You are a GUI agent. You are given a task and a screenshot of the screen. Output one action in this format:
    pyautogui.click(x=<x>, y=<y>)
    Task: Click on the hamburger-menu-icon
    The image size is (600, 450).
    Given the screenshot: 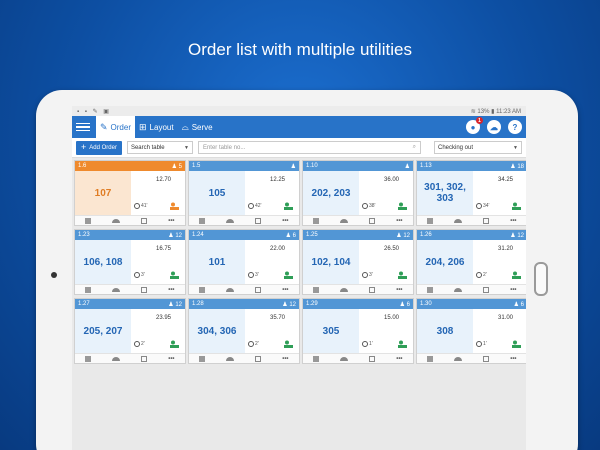 What is the action you would take?
    pyautogui.click(x=83, y=127)
    